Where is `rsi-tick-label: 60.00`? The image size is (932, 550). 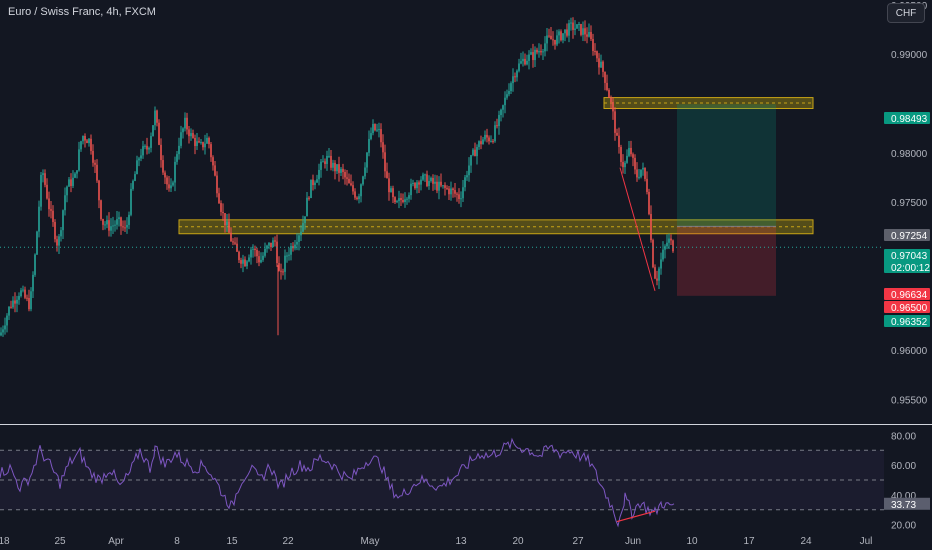
rsi-tick-label: 60.00 is located at coordinates (903, 466).